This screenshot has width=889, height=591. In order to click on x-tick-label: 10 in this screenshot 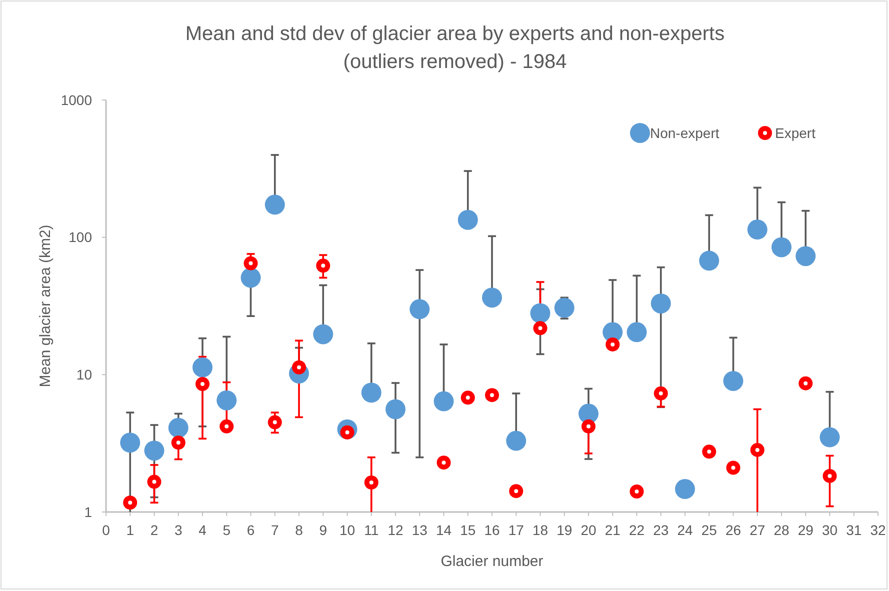, I will do `click(347, 530)`.